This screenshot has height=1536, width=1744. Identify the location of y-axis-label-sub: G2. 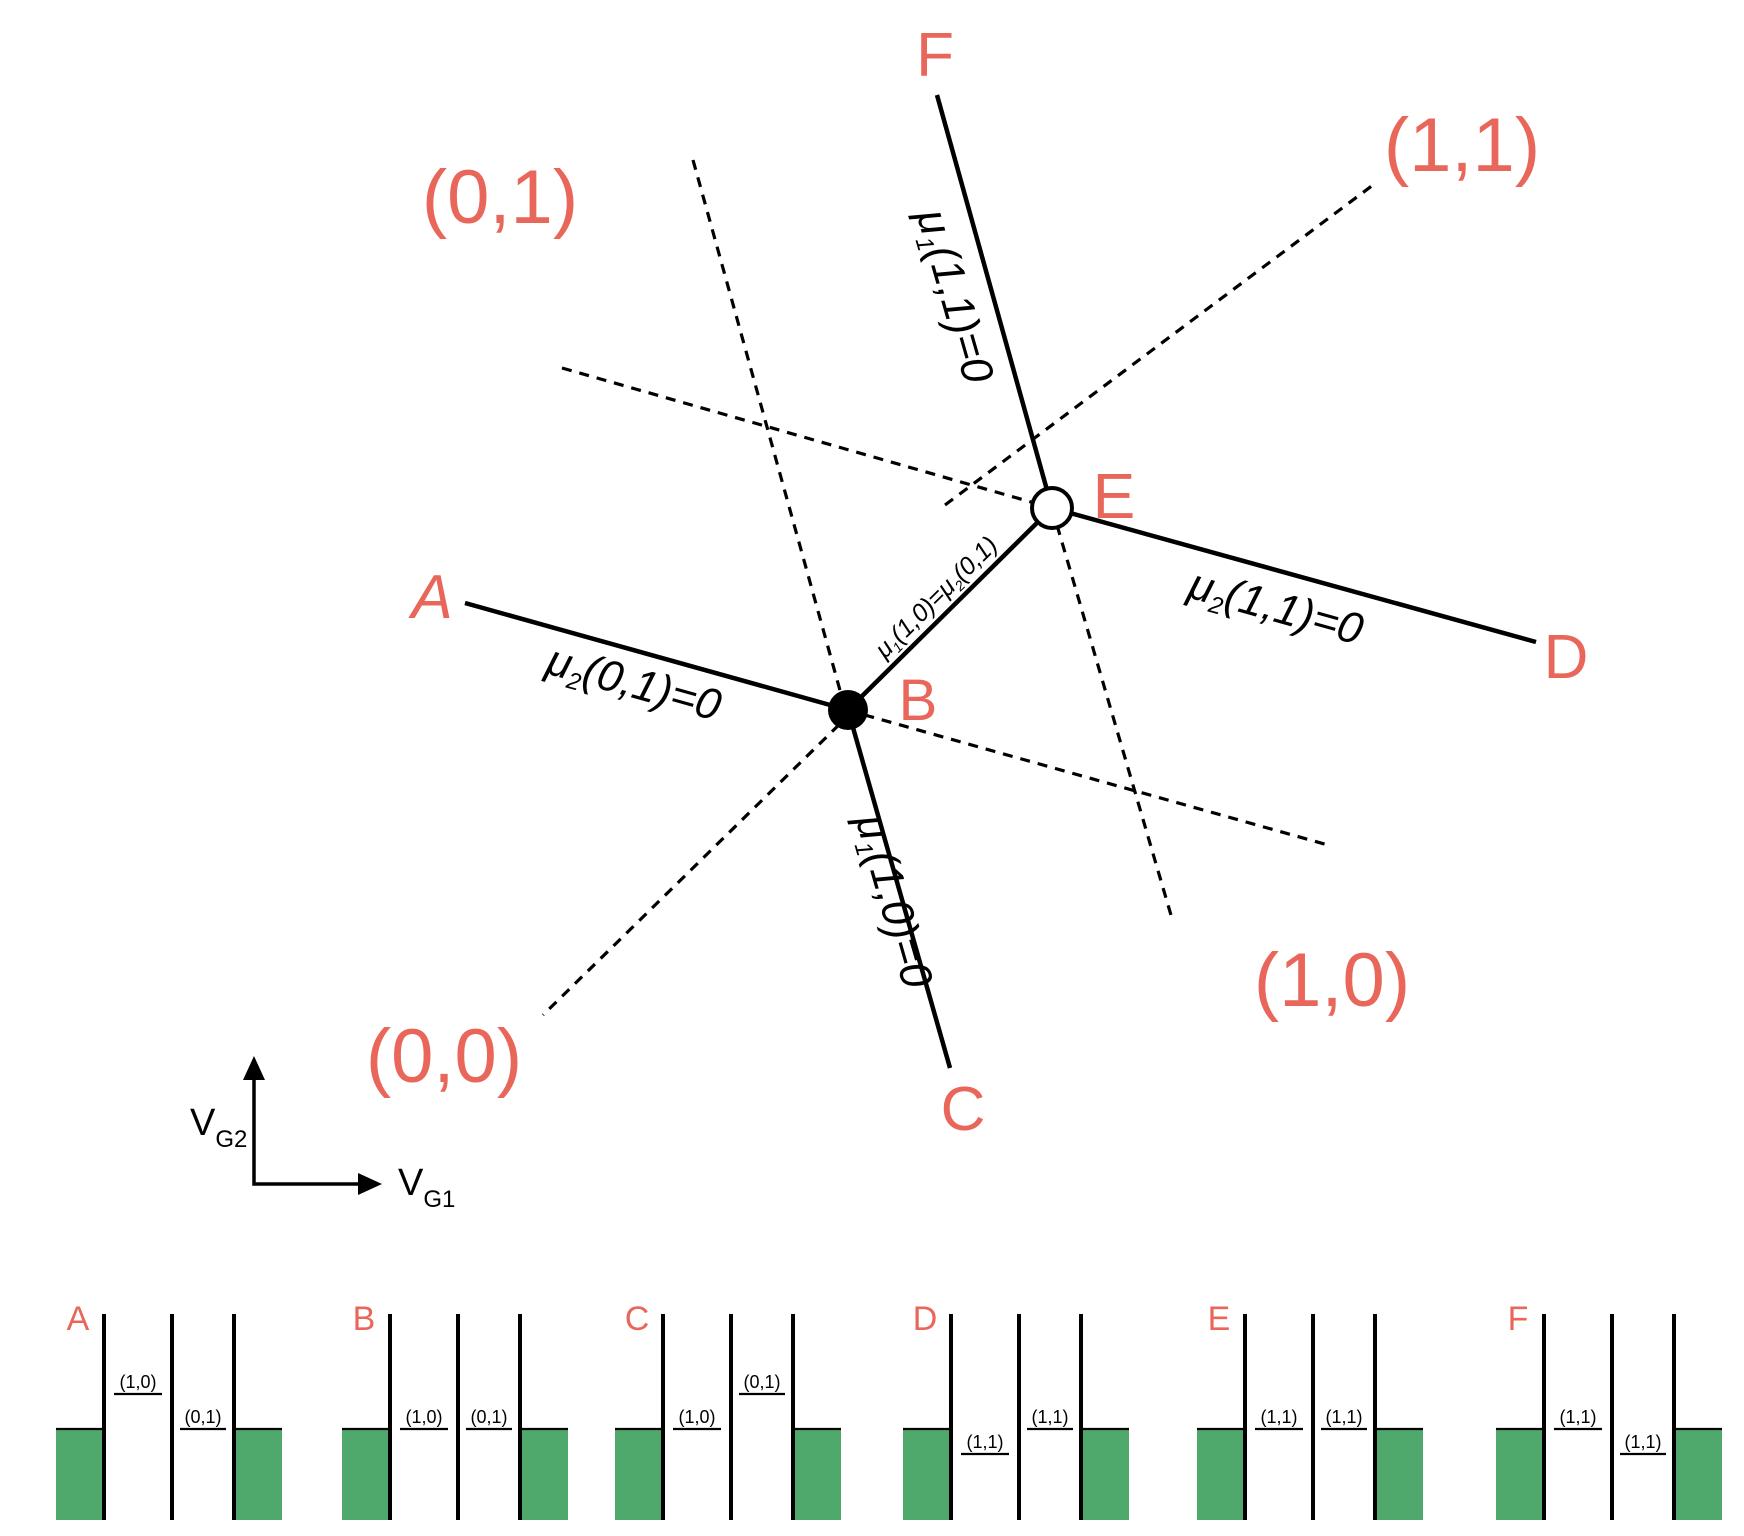
(231, 1139).